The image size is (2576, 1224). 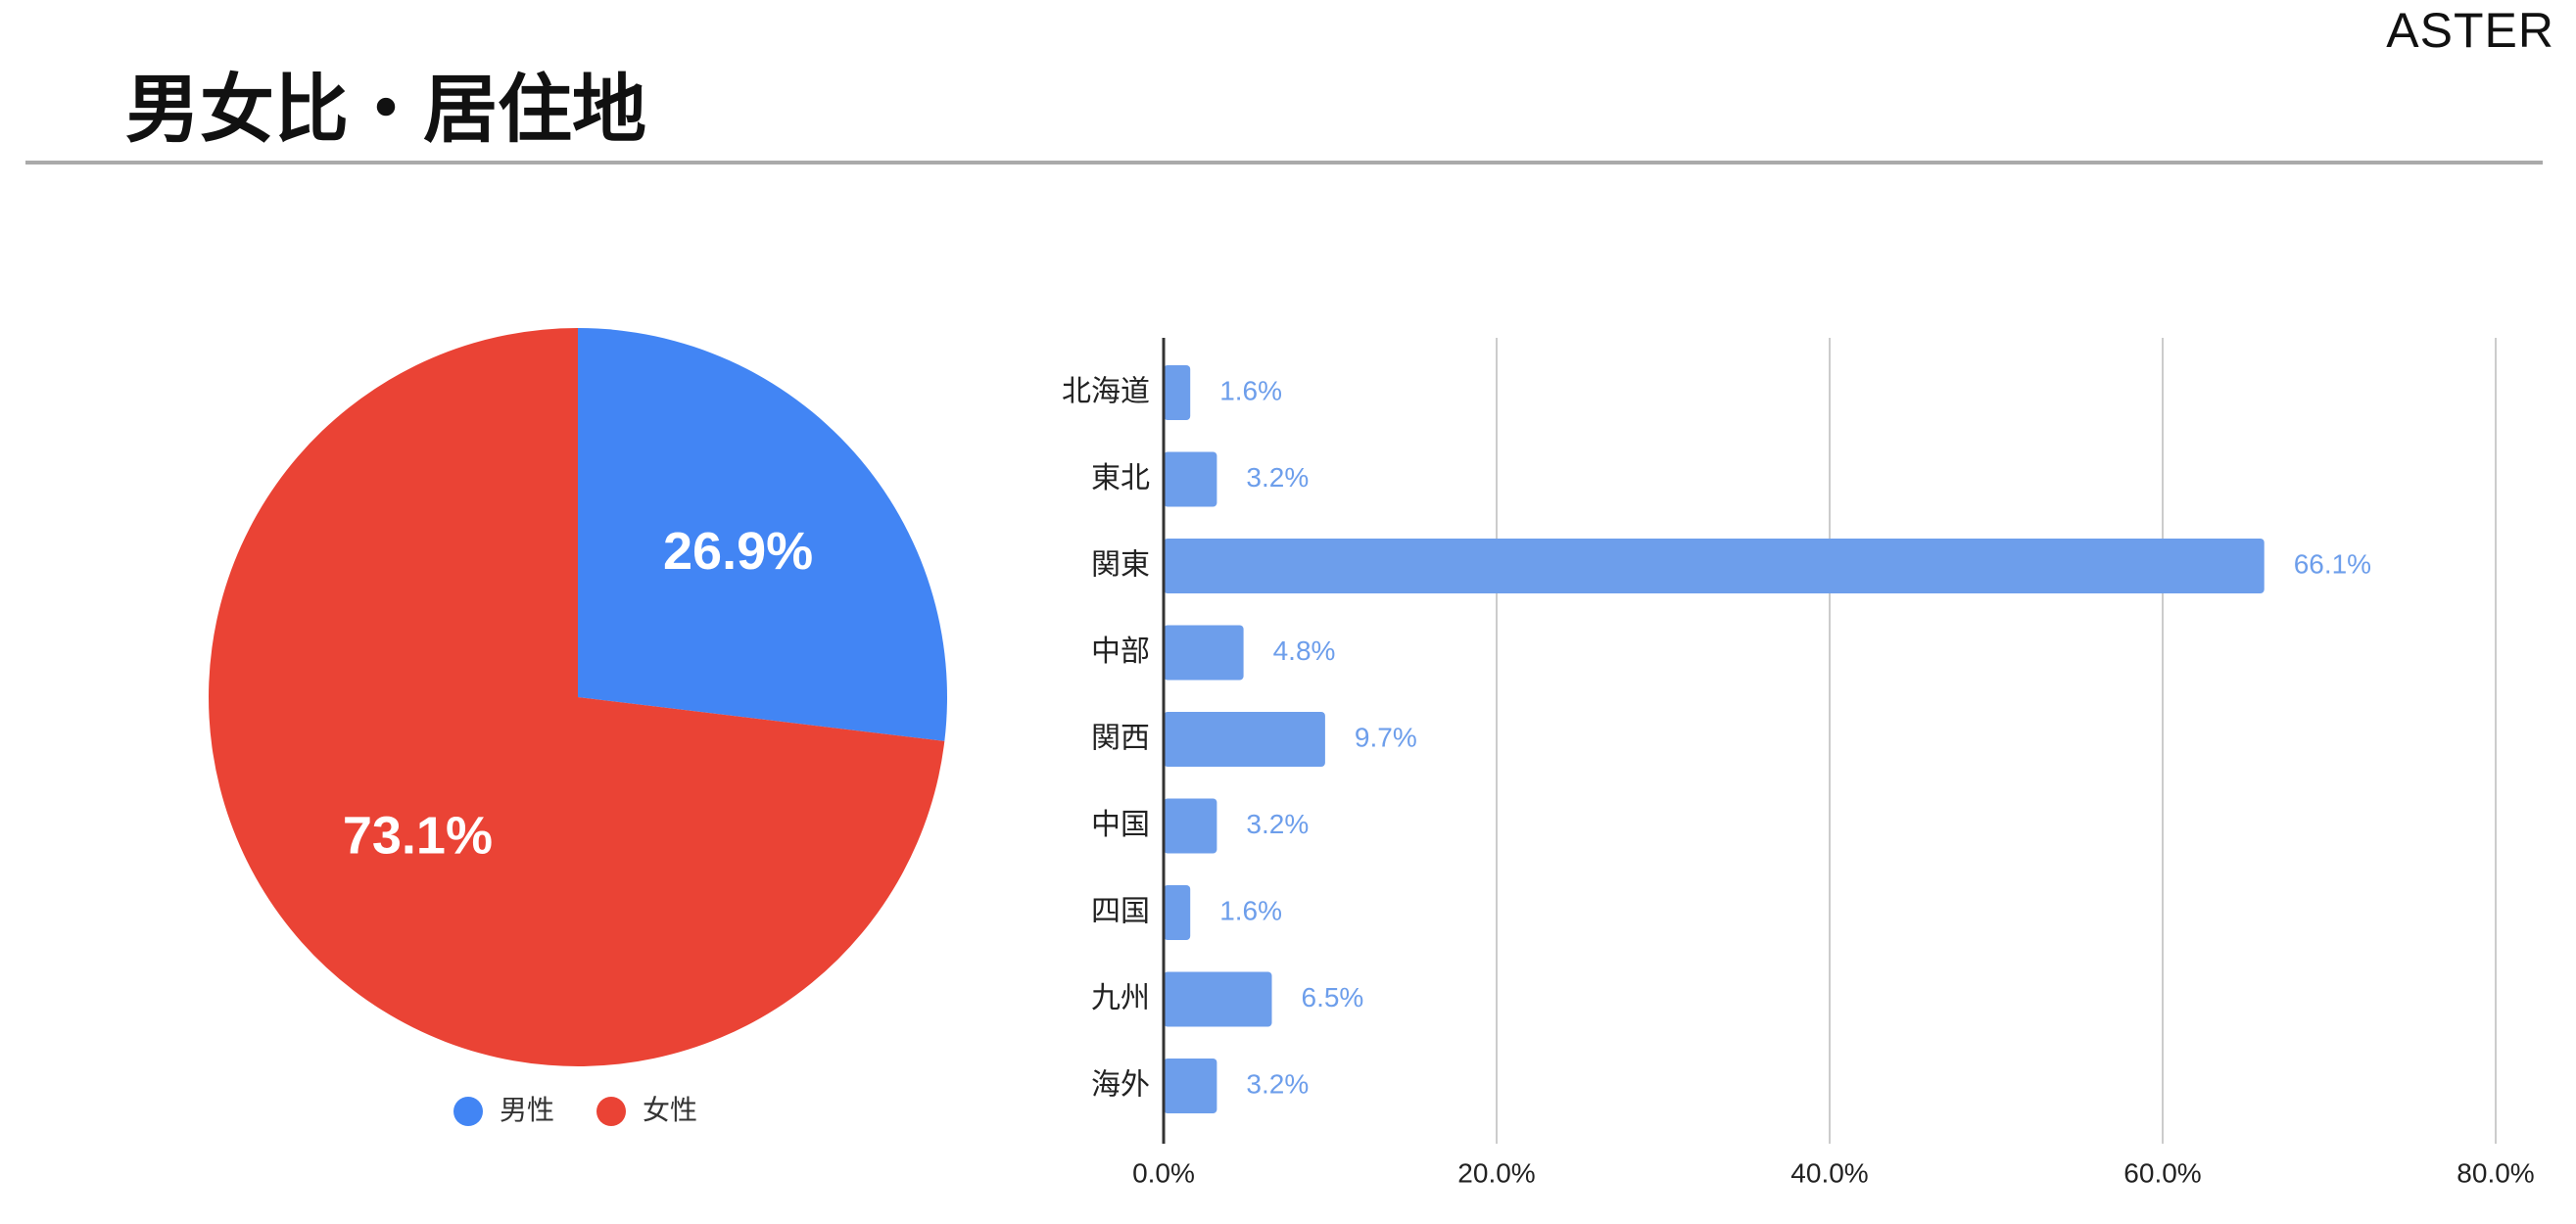 What do you see at coordinates (2162, 1172) in the screenshot?
I see `x-tick-label-3: 60.0%` at bounding box center [2162, 1172].